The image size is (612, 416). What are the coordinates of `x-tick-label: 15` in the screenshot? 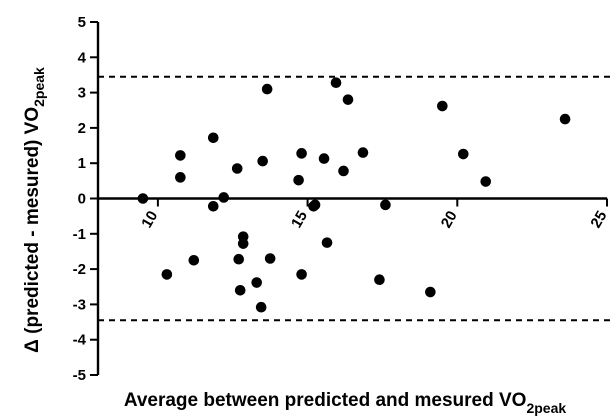 It's located at (299, 219).